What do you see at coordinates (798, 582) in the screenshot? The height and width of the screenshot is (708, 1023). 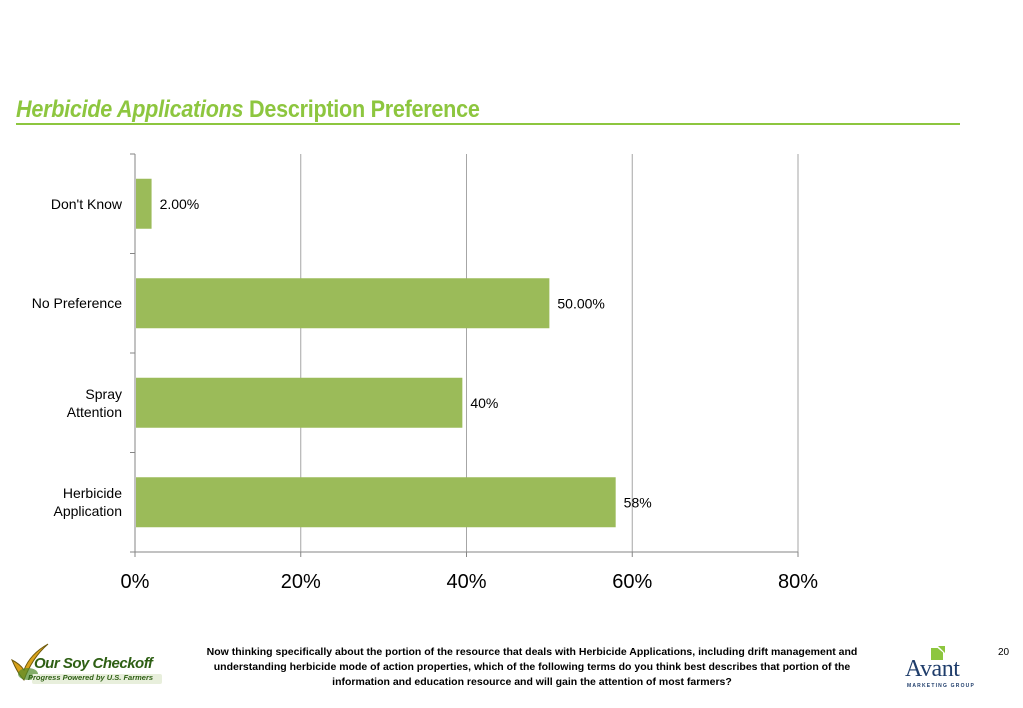 I see `x-tick-label: 80%` at bounding box center [798, 582].